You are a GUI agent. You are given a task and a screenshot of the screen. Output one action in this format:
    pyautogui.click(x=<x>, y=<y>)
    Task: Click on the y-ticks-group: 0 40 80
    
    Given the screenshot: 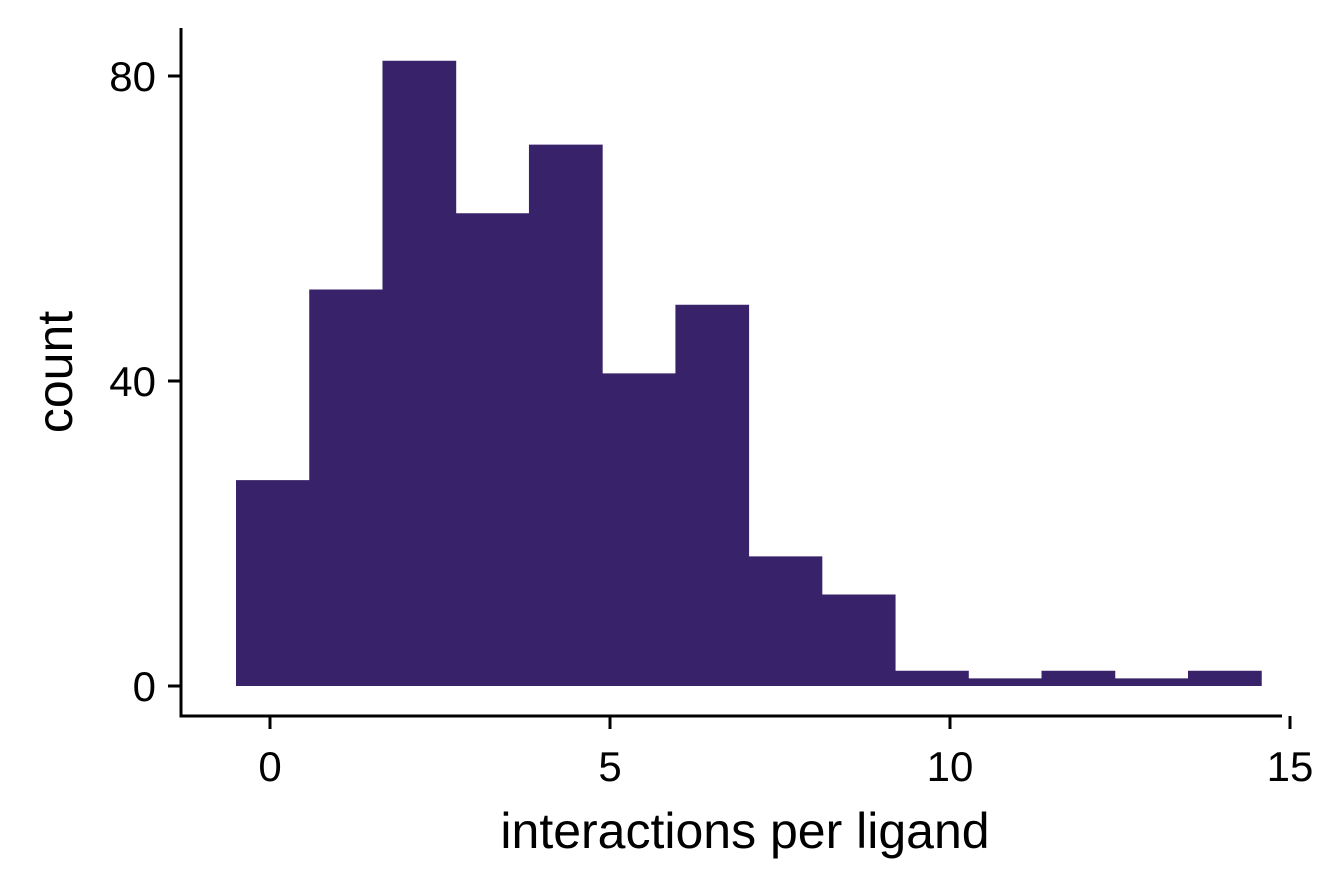 What is the action you would take?
    pyautogui.click(x=145, y=381)
    